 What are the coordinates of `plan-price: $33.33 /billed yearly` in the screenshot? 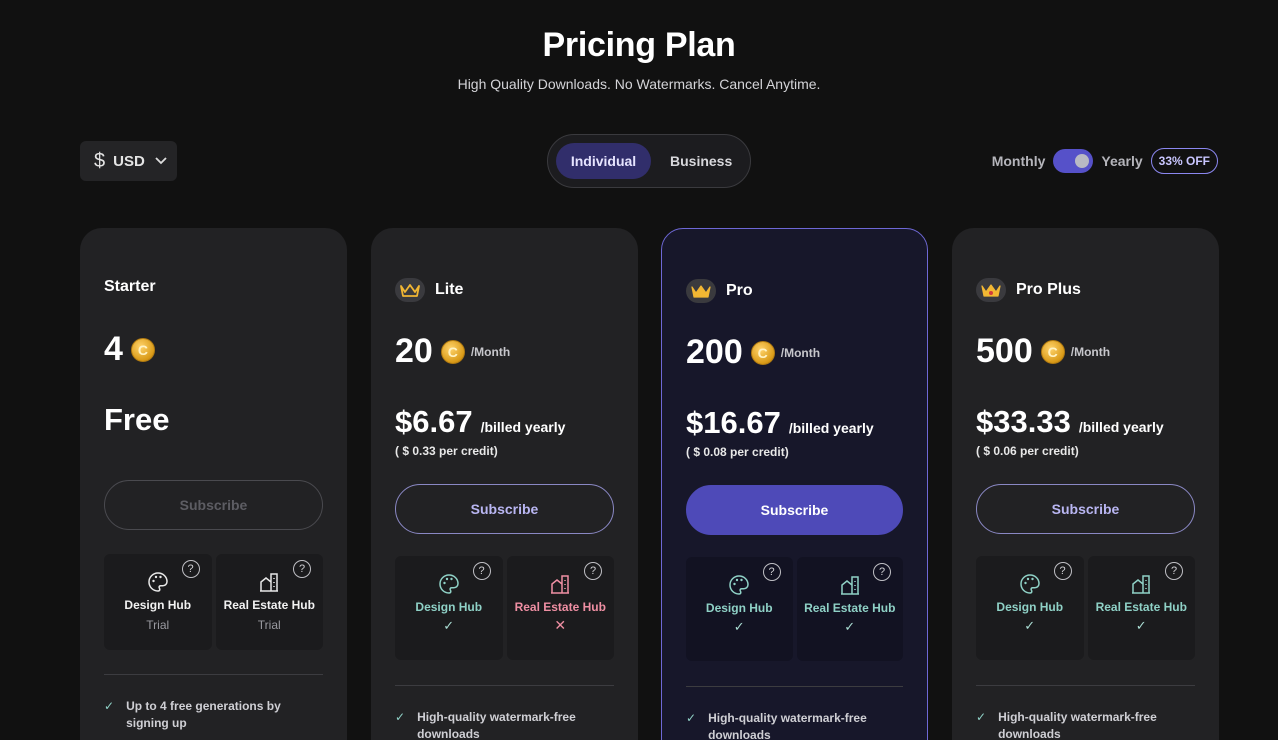 It's located at (1070, 422).